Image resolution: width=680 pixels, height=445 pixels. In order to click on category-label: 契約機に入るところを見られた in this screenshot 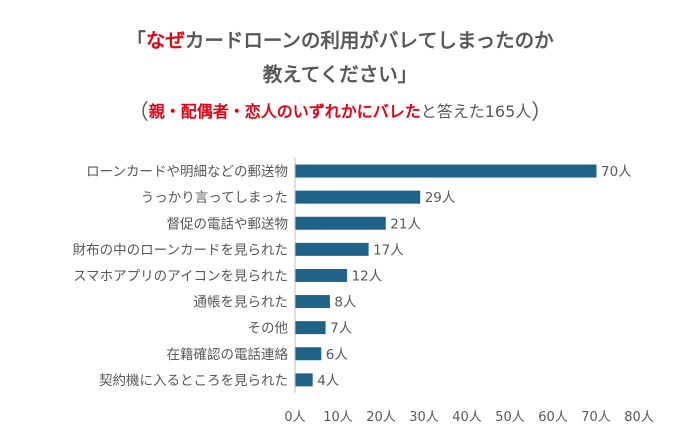, I will do `click(193, 381)`.